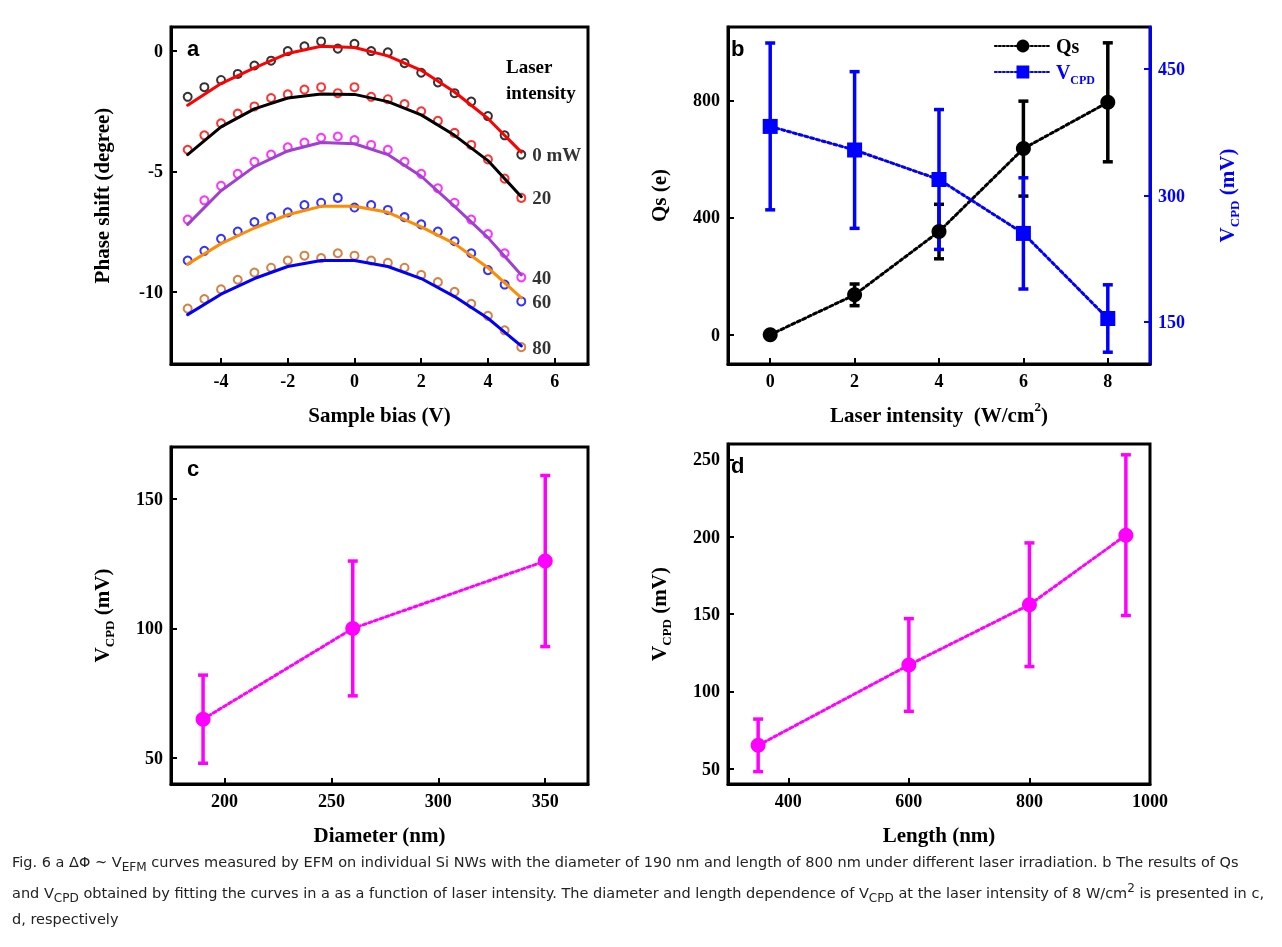  What do you see at coordinates (939, 834) in the screenshot?
I see `x-axis-title: Length (nm)` at bounding box center [939, 834].